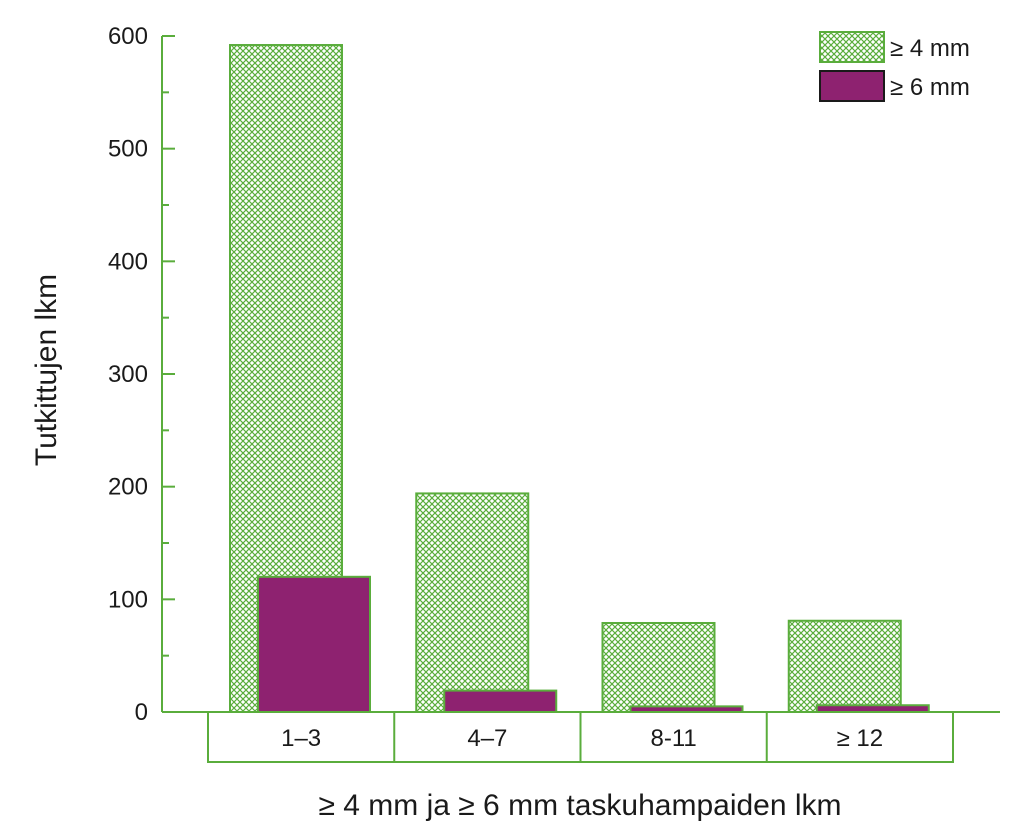 The height and width of the screenshot is (834, 1024). What do you see at coordinates (128, 261) in the screenshot?
I see `y-tick-label: 400` at bounding box center [128, 261].